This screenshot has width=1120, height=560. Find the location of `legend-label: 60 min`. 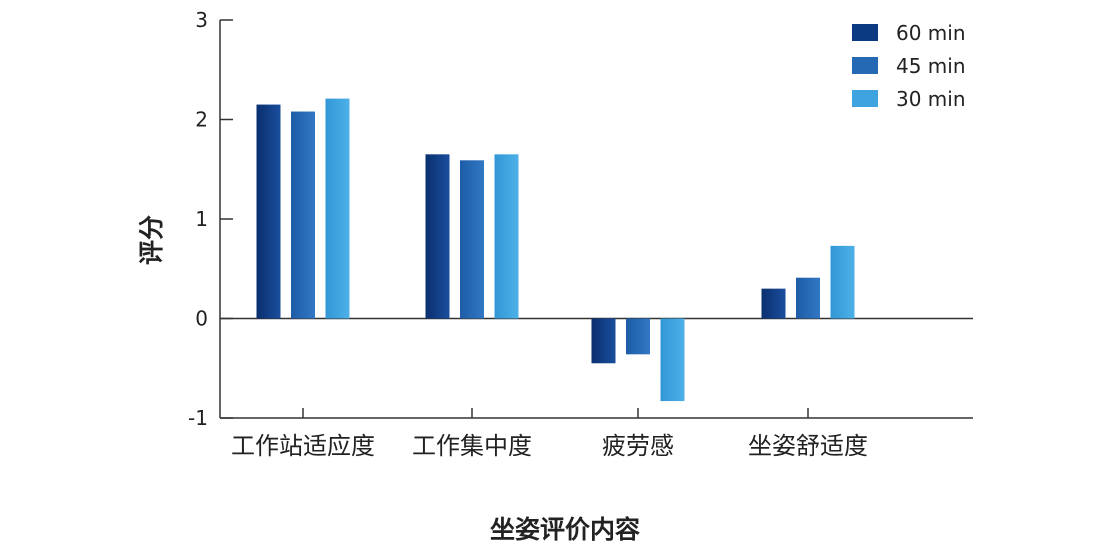

legend-label: 60 min is located at coordinates (931, 33).